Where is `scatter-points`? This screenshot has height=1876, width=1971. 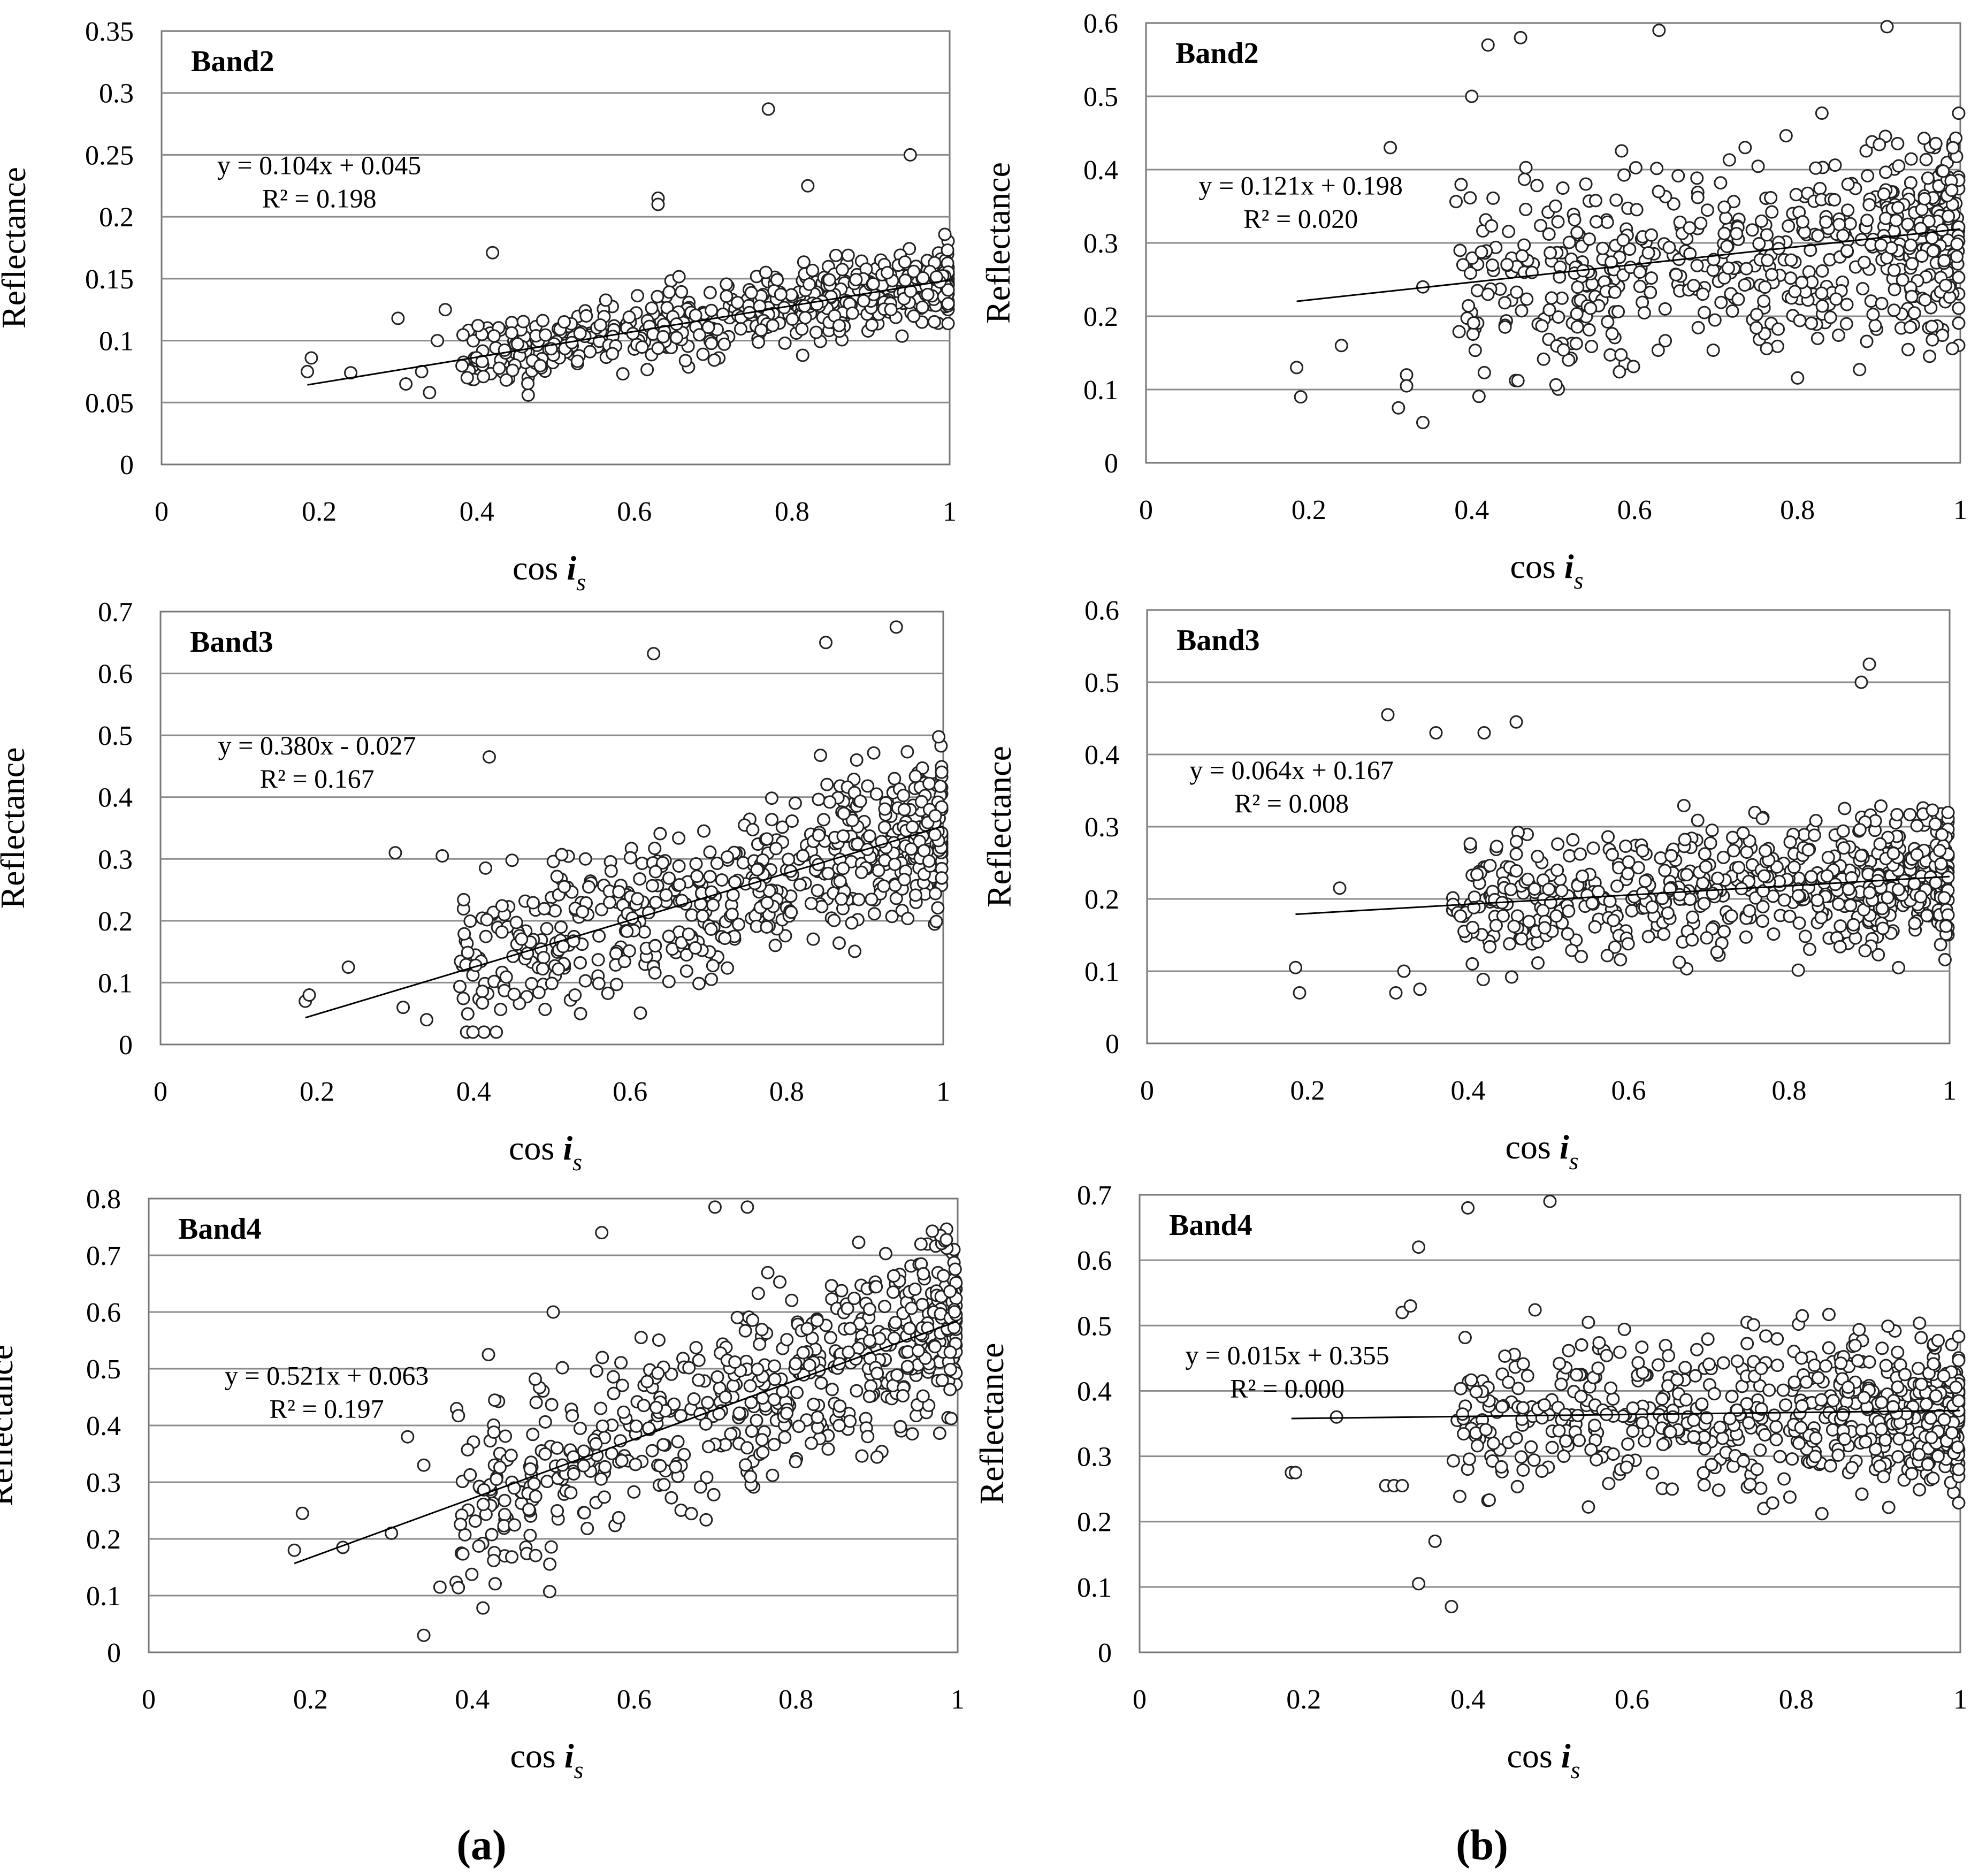 scatter-points is located at coordinates (1625, 1403).